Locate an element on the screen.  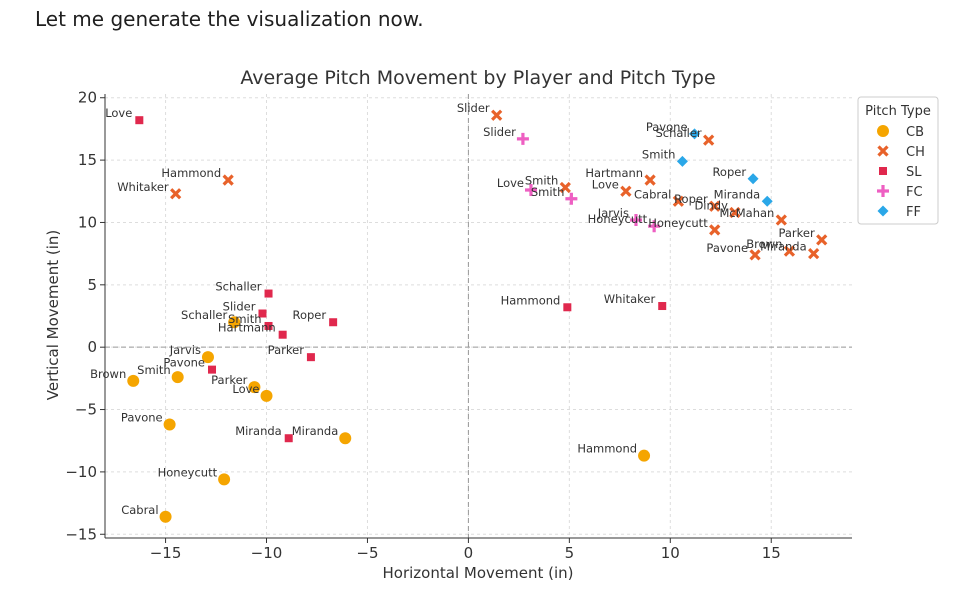
legend-label: SL is located at coordinates (914, 172).